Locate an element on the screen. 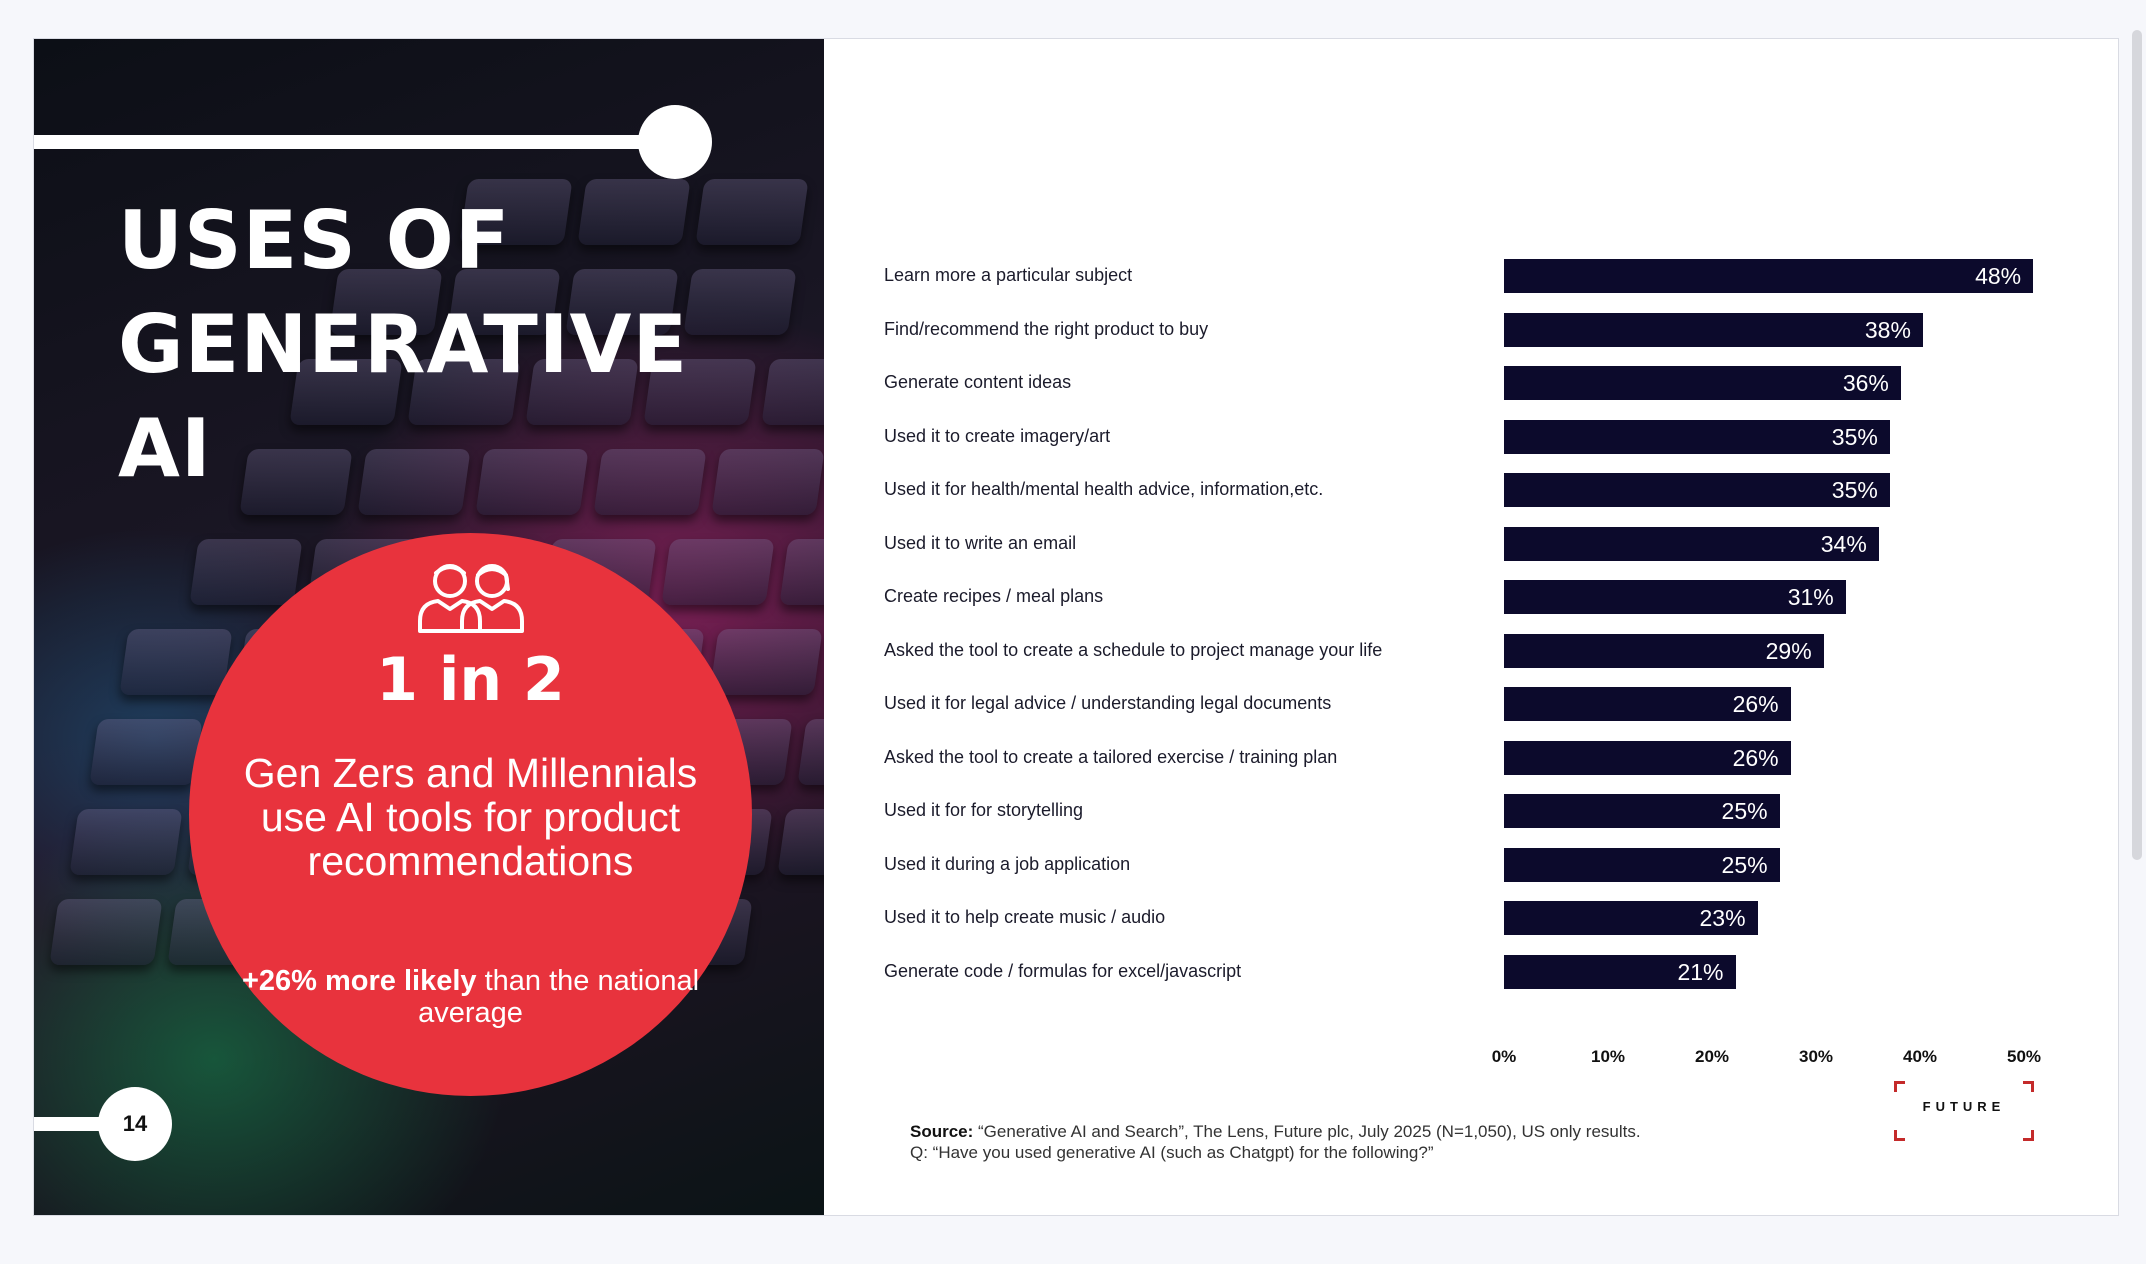 Image resolution: width=2146 pixels, height=1264 pixels. title-line-3: AI is located at coordinates (165, 448).